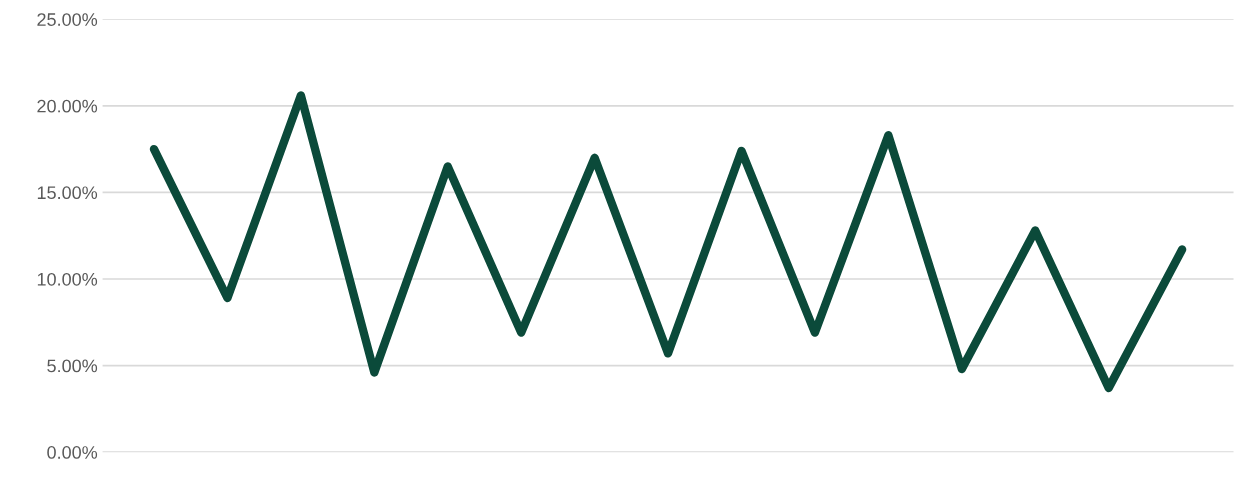  What do you see at coordinates (67, 106) in the screenshot?
I see `y-tick-label: 20.00%` at bounding box center [67, 106].